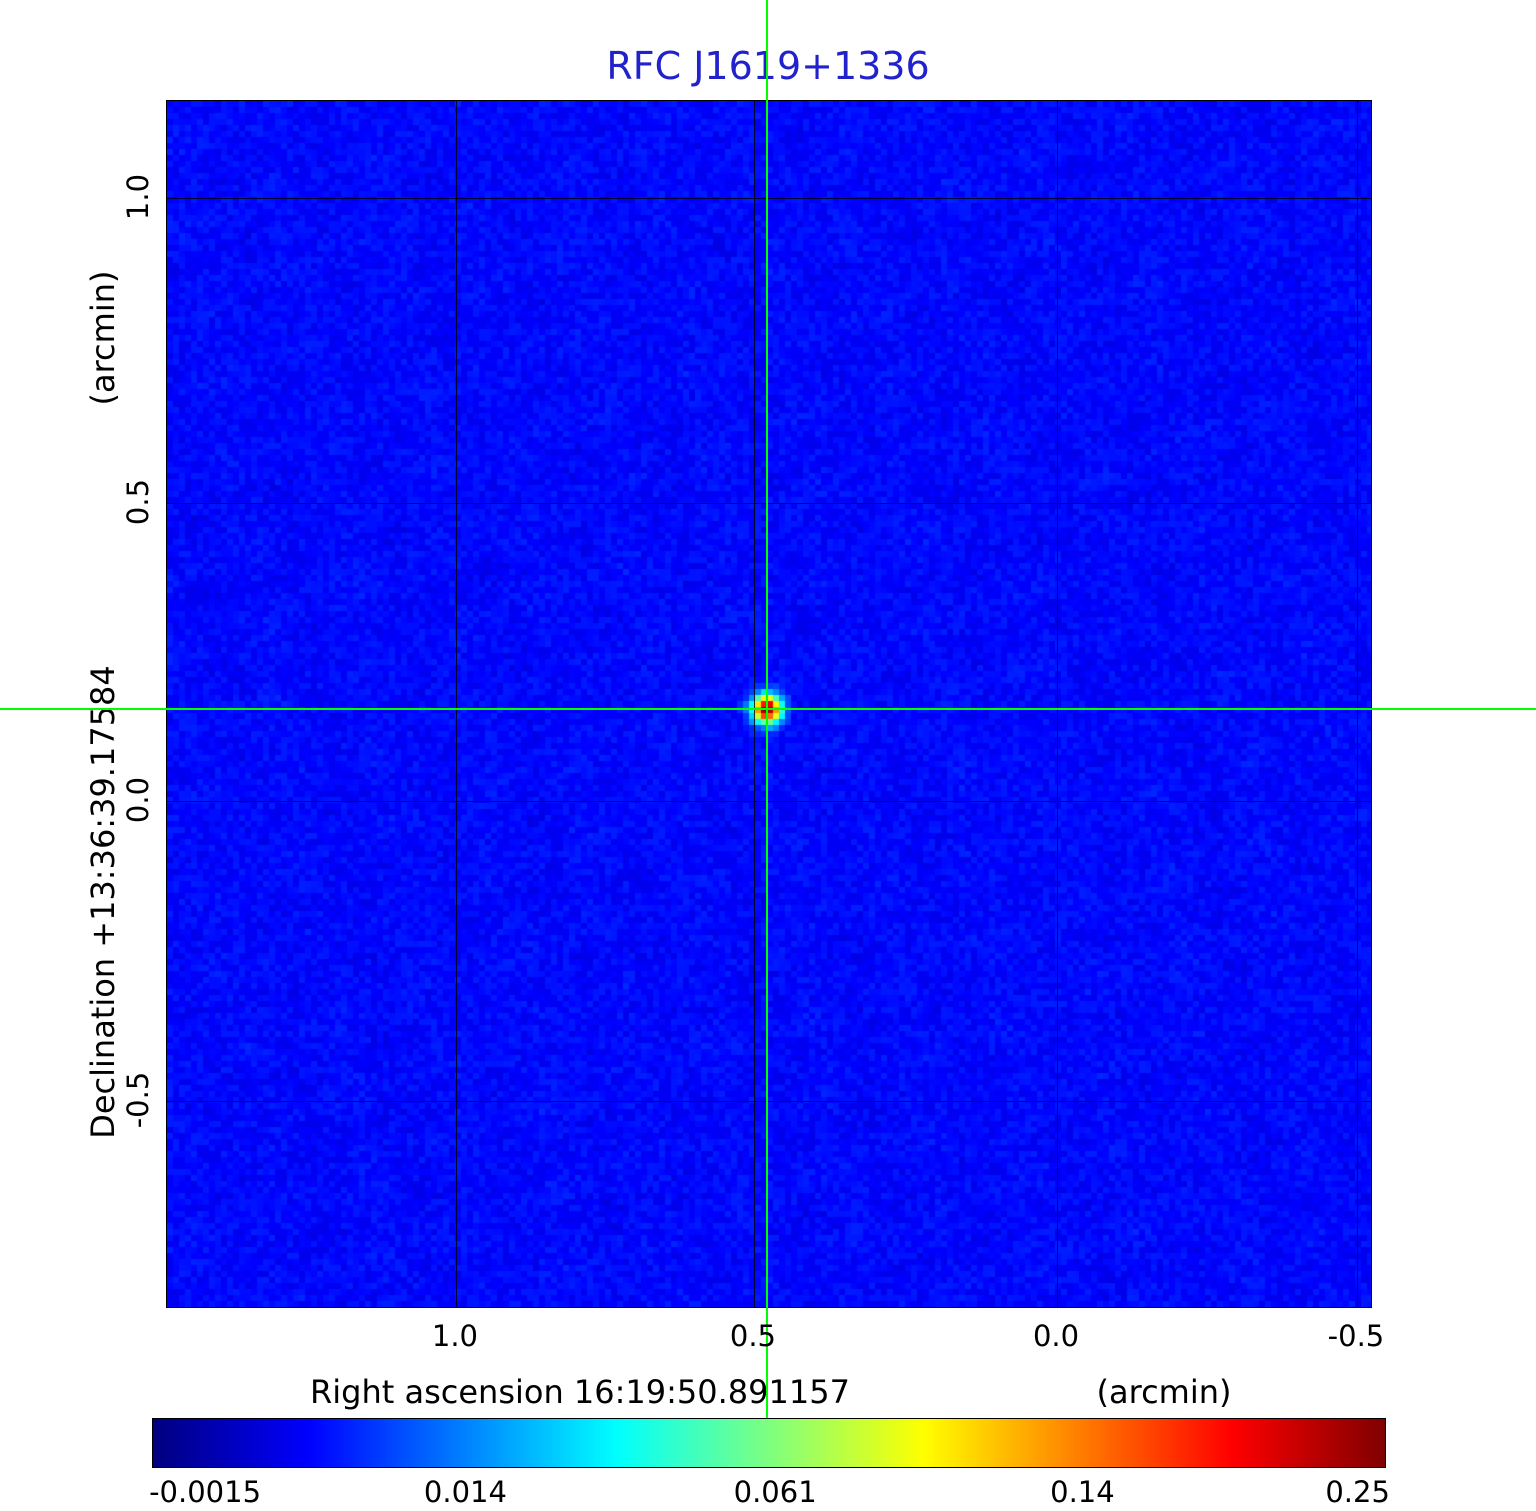 This screenshot has width=1536, height=1511. What do you see at coordinates (103, 338) in the screenshot?
I see `y-axis-unit-label: (arcmin)` at bounding box center [103, 338].